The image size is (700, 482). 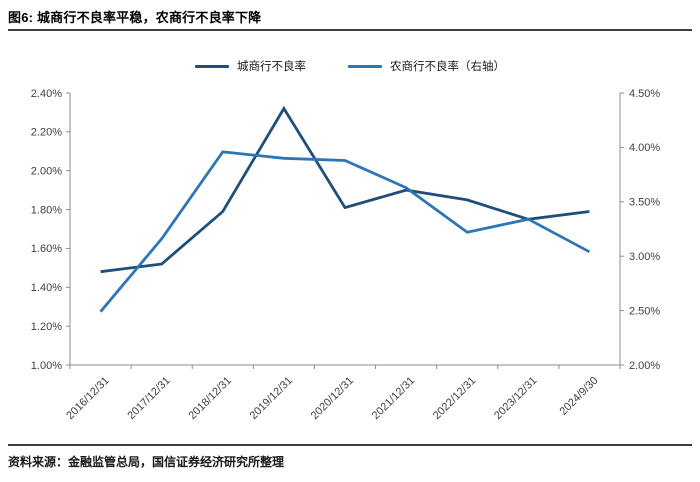 I want to click on footer-divider, so click(x=350, y=445).